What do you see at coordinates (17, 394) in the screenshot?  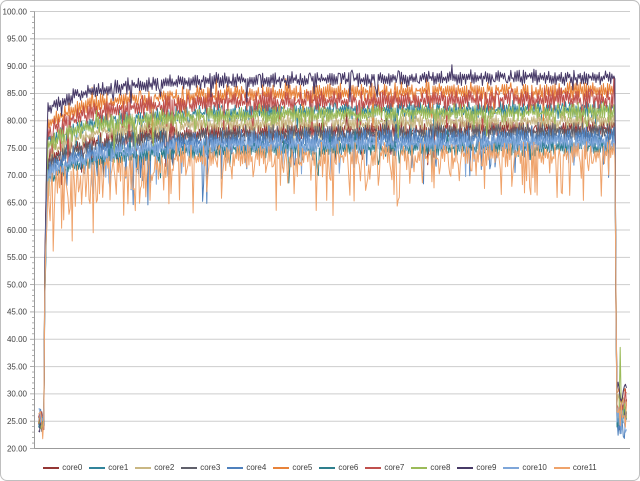 I see `y-axis-label: 30.00` at bounding box center [17, 394].